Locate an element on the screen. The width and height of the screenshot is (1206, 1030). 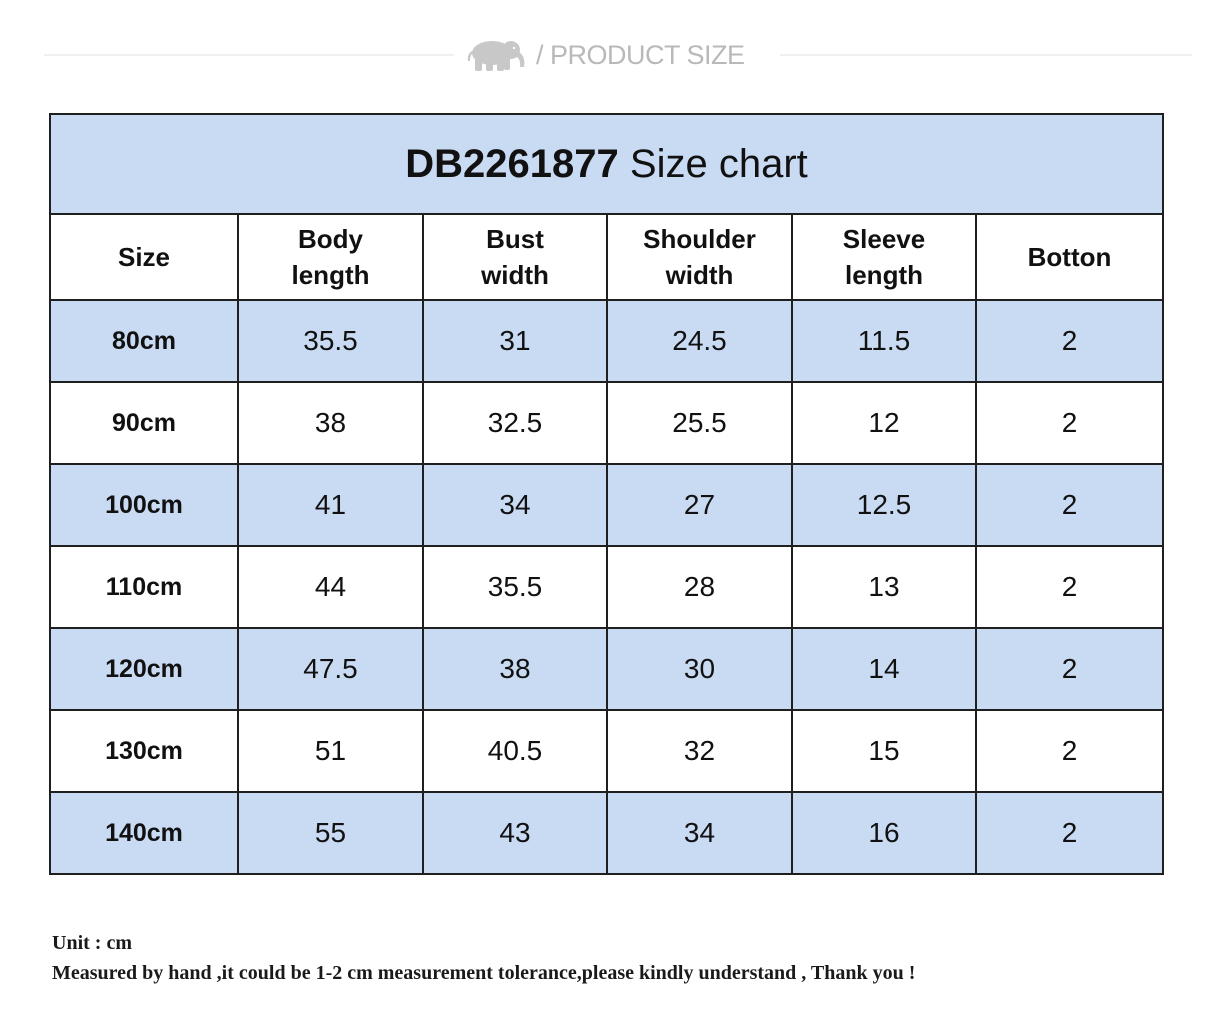
table-title-row: DB2261877 Size chart is located at coordinates (606, 164).